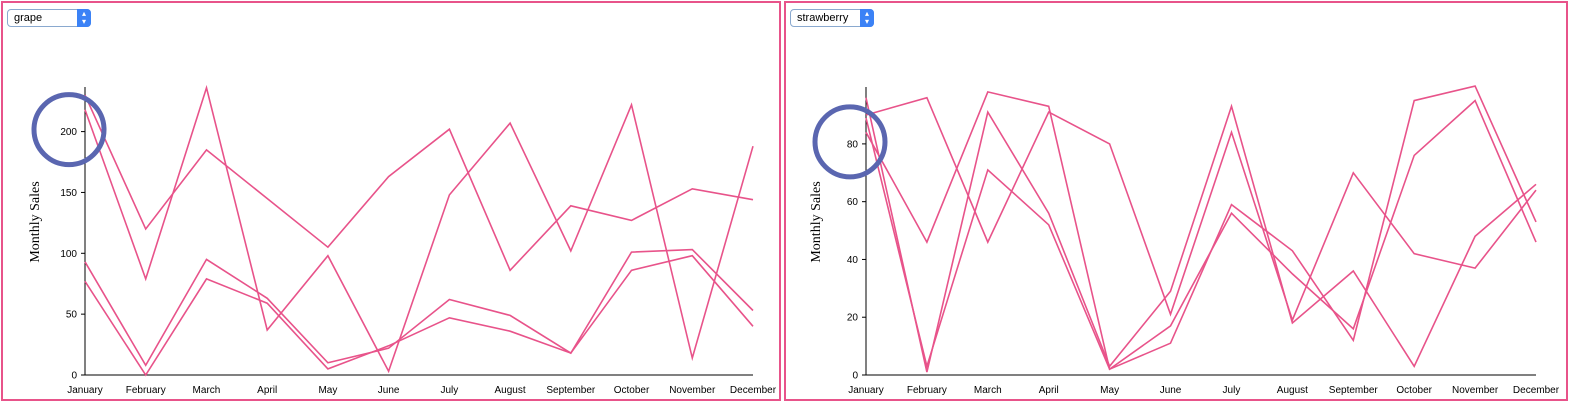 The height and width of the screenshot is (406, 1570). Describe the element at coordinates (49, 18) in the screenshot. I see `fruit-select: grape ▴ ▾` at that location.